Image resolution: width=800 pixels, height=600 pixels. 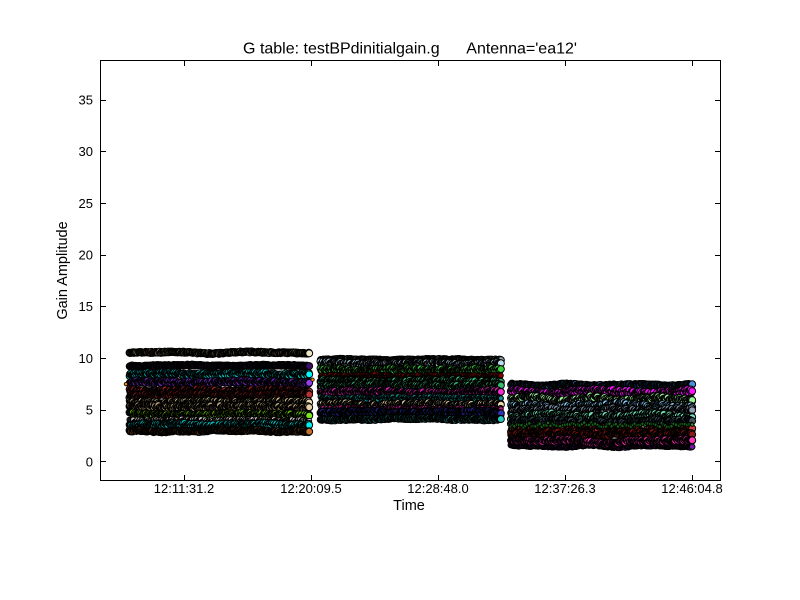 I want to click on svg-text: 10, so click(x=86, y=358).